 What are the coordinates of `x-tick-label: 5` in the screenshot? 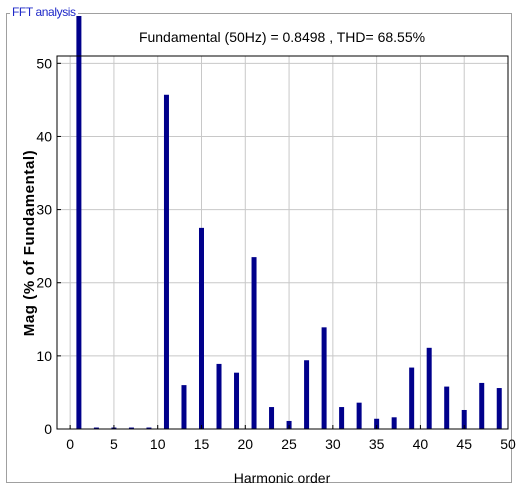 It's located at (114, 444).